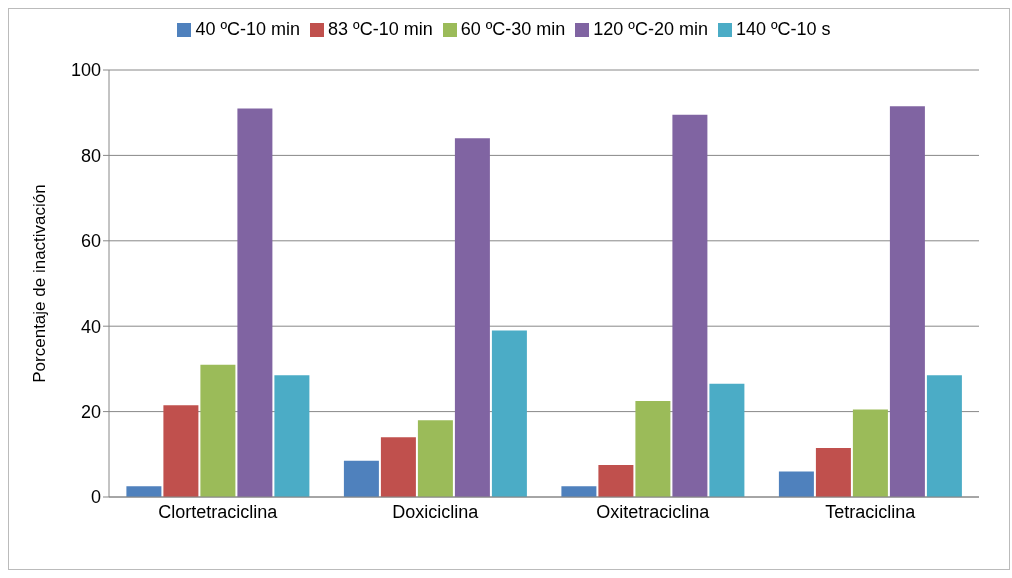  I want to click on y-tick-label: 20, so click(90, 411).